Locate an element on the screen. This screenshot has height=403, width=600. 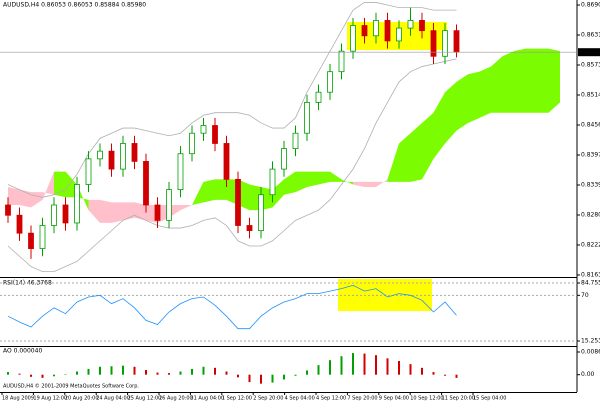
y-tick-label: 0.0086 is located at coordinates (590, 352).